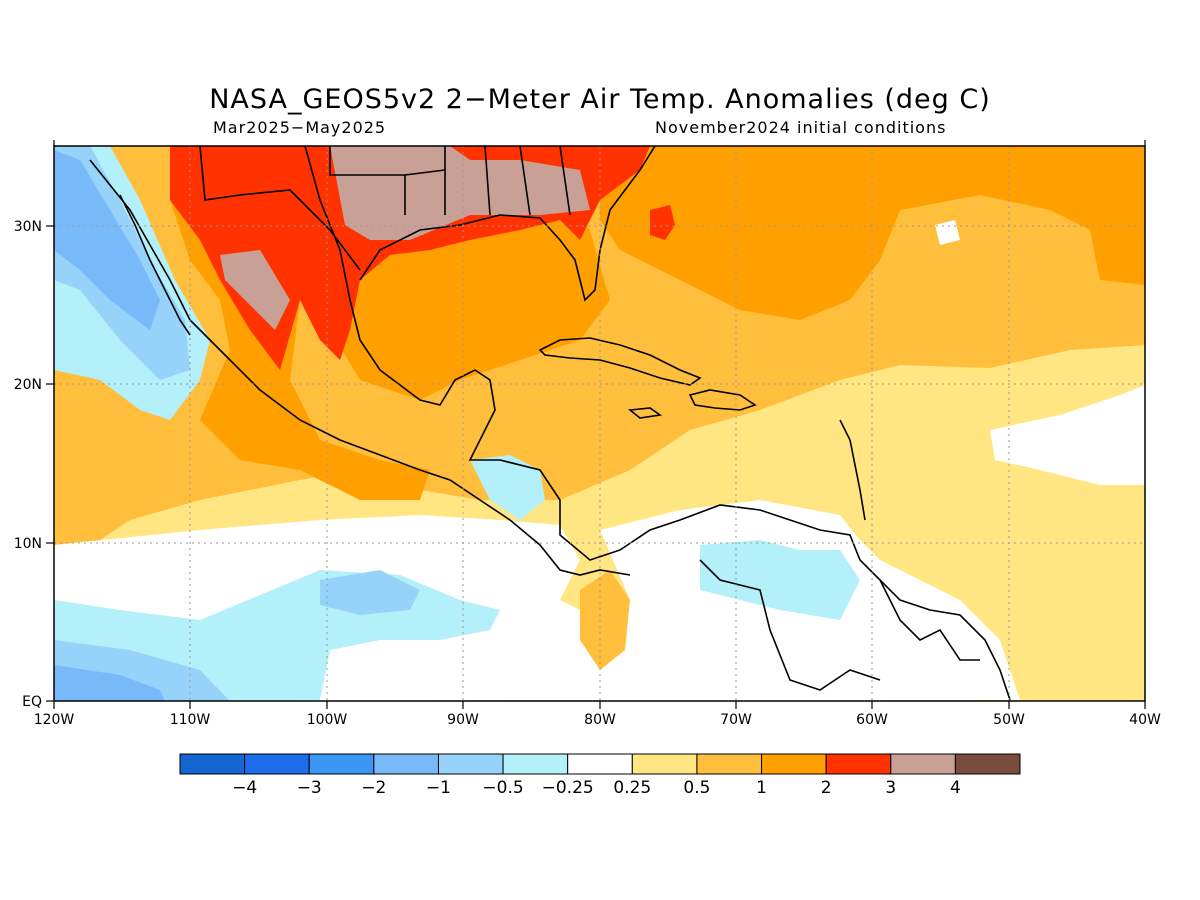 The height and width of the screenshot is (900, 1200). I want to click on colorbar-label: 0.25, so click(632, 788).